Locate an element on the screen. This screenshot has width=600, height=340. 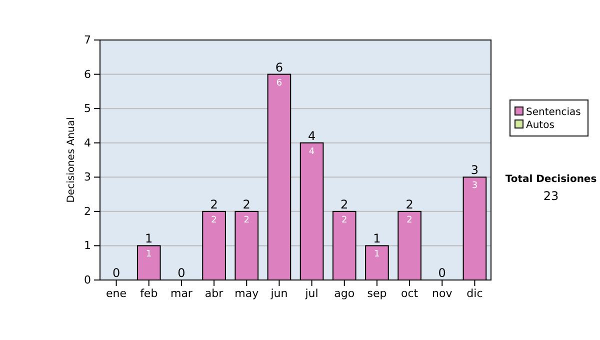
data-label: 6 is located at coordinates (279, 83).